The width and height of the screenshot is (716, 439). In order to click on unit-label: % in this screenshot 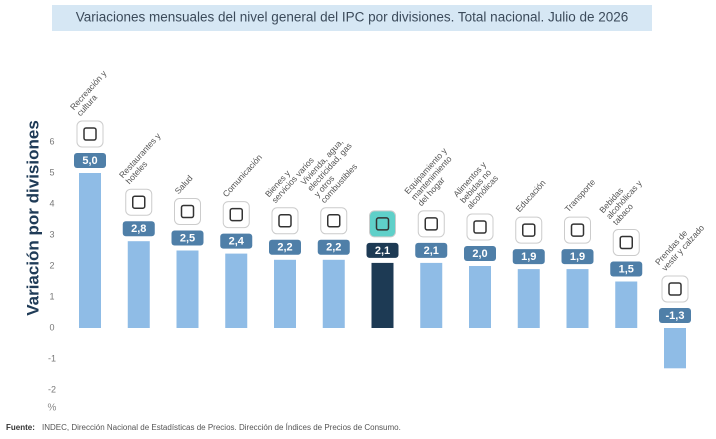, I will do `click(52, 408)`.